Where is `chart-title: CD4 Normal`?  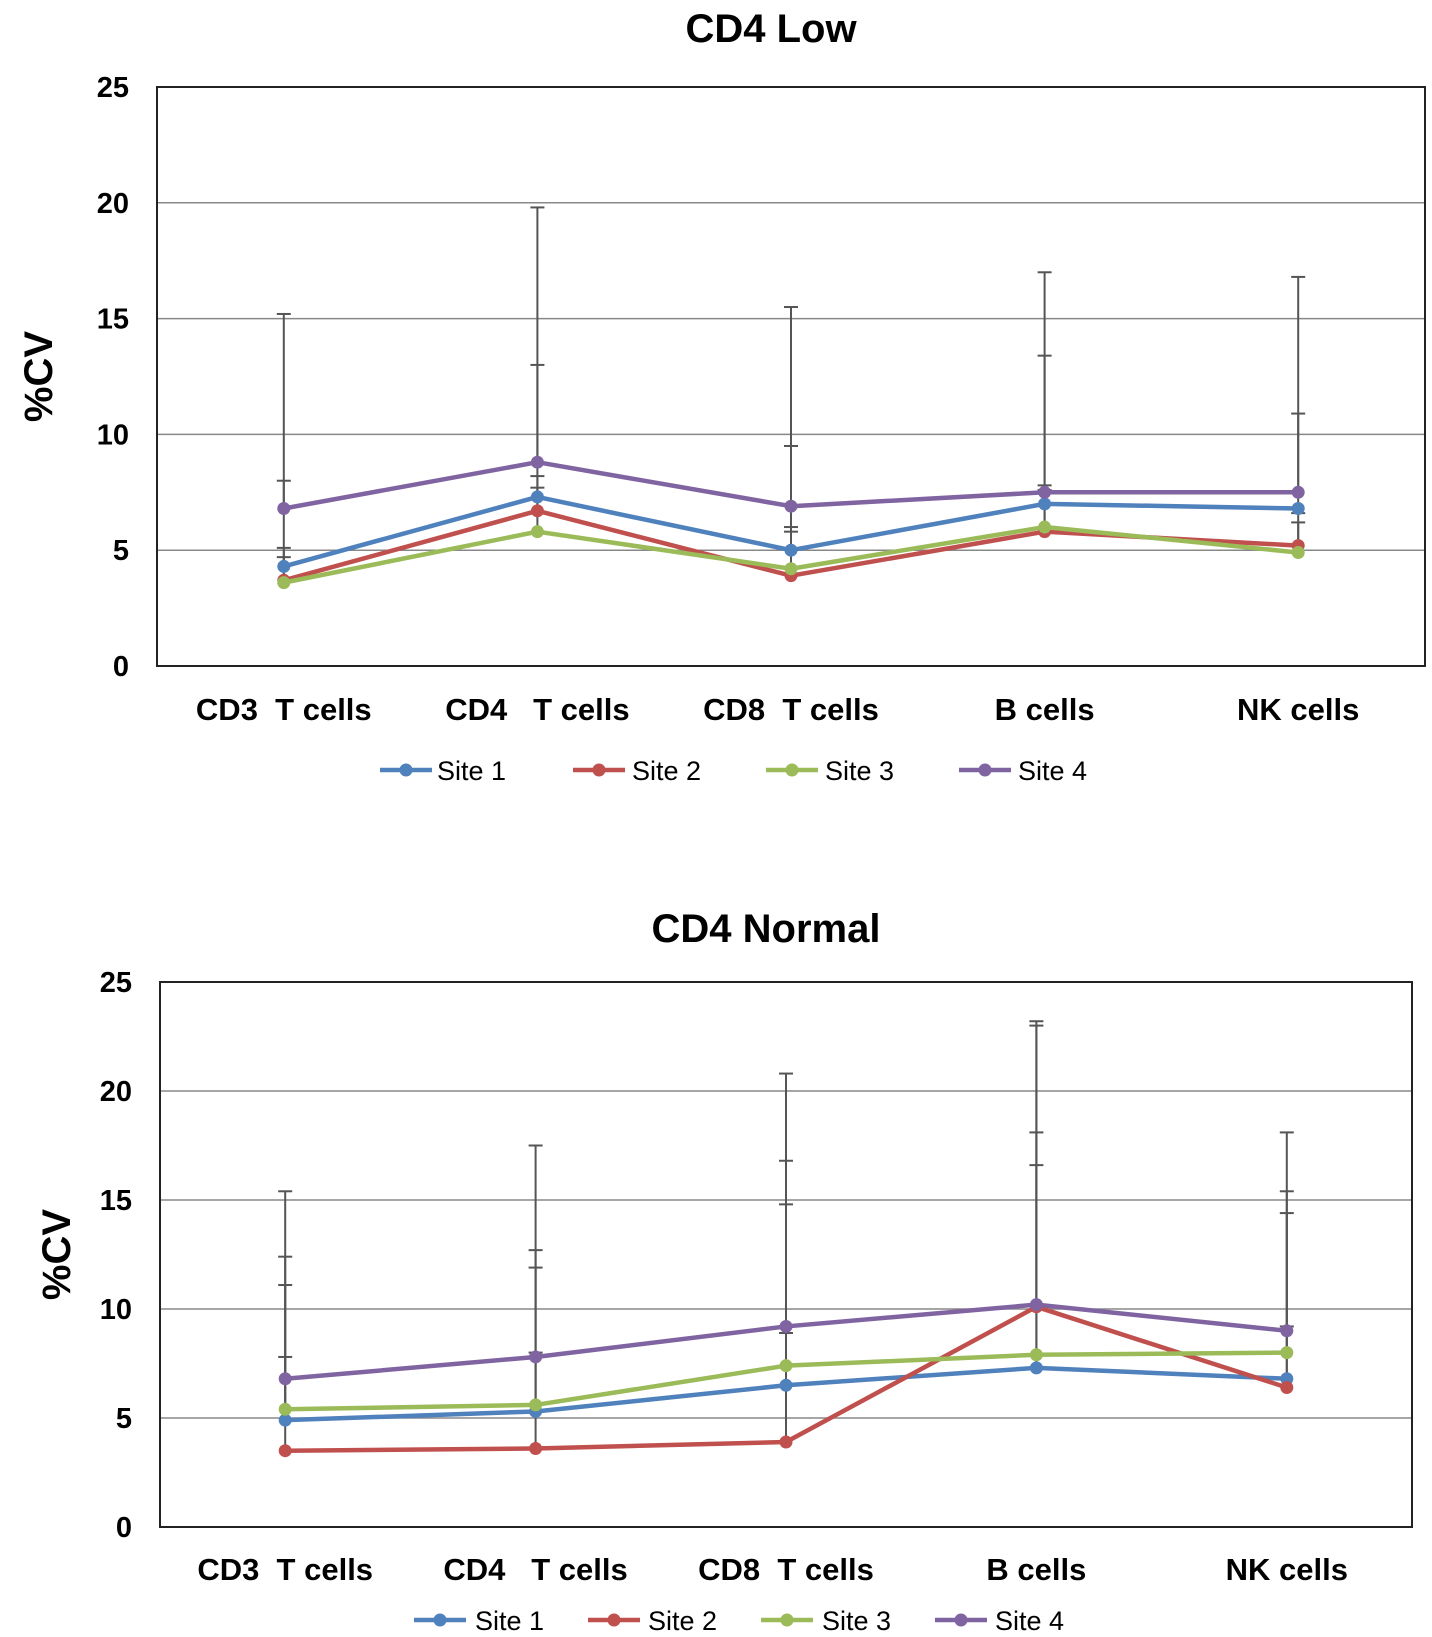
chart-title: CD4 Normal is located at coordinates (766, 929).